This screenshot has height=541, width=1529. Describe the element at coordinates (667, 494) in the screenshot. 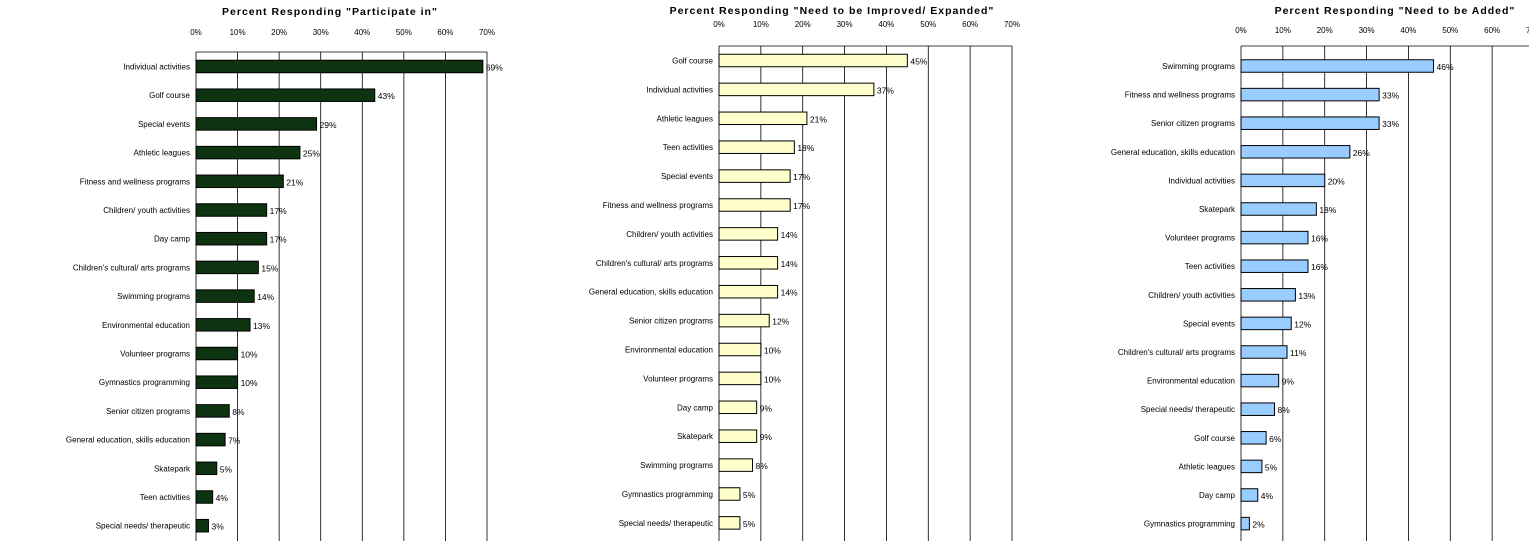

I see `category-label: Gymnastics programming` at that location.